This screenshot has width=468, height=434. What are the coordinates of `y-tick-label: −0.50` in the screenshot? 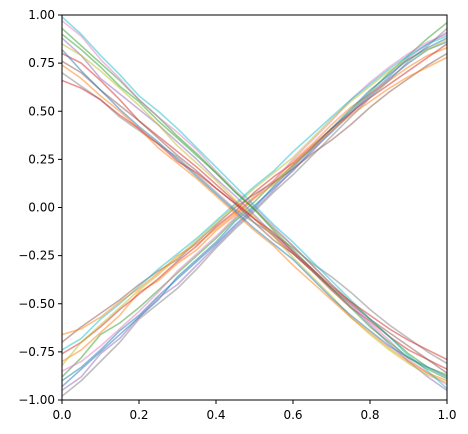 It's located at (36, 304).